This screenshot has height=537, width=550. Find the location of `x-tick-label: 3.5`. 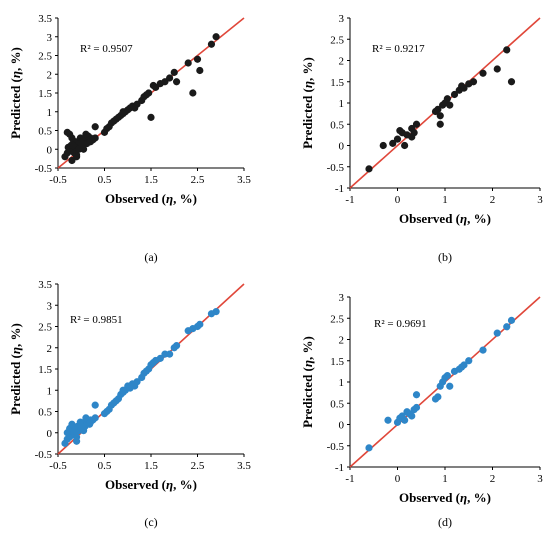

x-tick-label: 3.5 is located at coordinates (244, 180).